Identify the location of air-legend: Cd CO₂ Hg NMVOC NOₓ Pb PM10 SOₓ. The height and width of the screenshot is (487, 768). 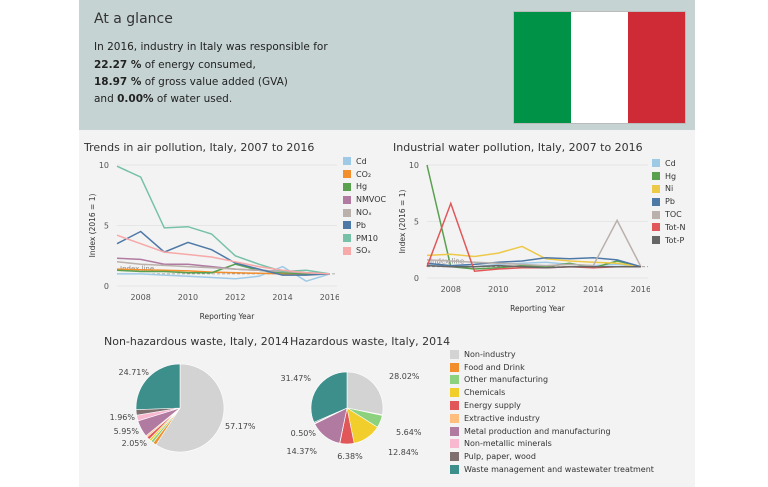
(364, 206).